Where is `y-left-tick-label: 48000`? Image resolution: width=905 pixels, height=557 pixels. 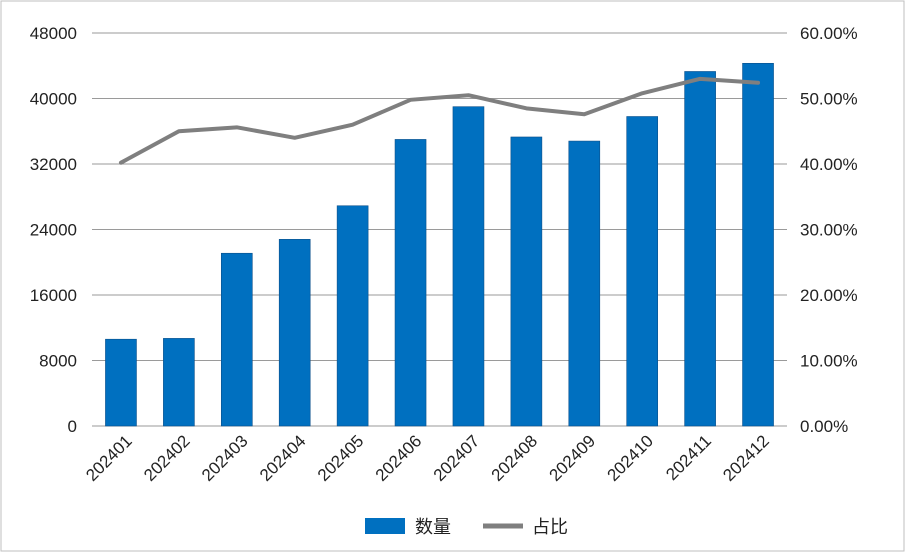 y-left-tick-label: 48000 is located at coordinates (53, 33).